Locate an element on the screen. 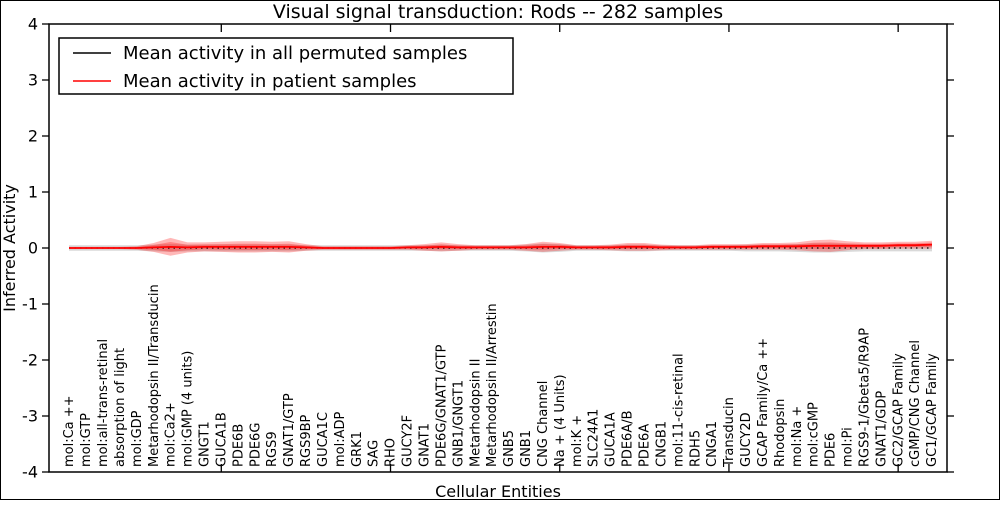 The width and height of the screenshot is (1000, 505). x-tick-label: GC1/GCAP Family is located at coordinates (932, 410).